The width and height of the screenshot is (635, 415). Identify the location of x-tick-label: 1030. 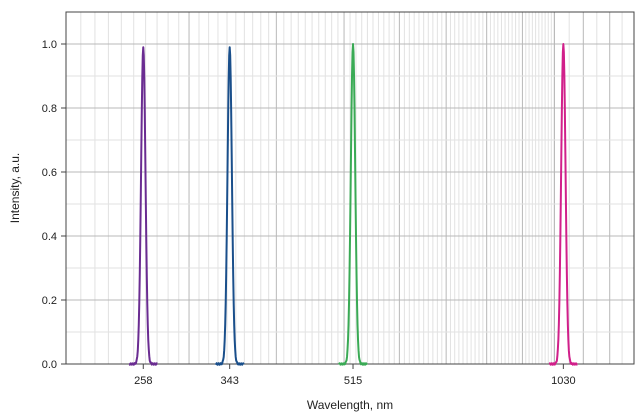
(563, 381).